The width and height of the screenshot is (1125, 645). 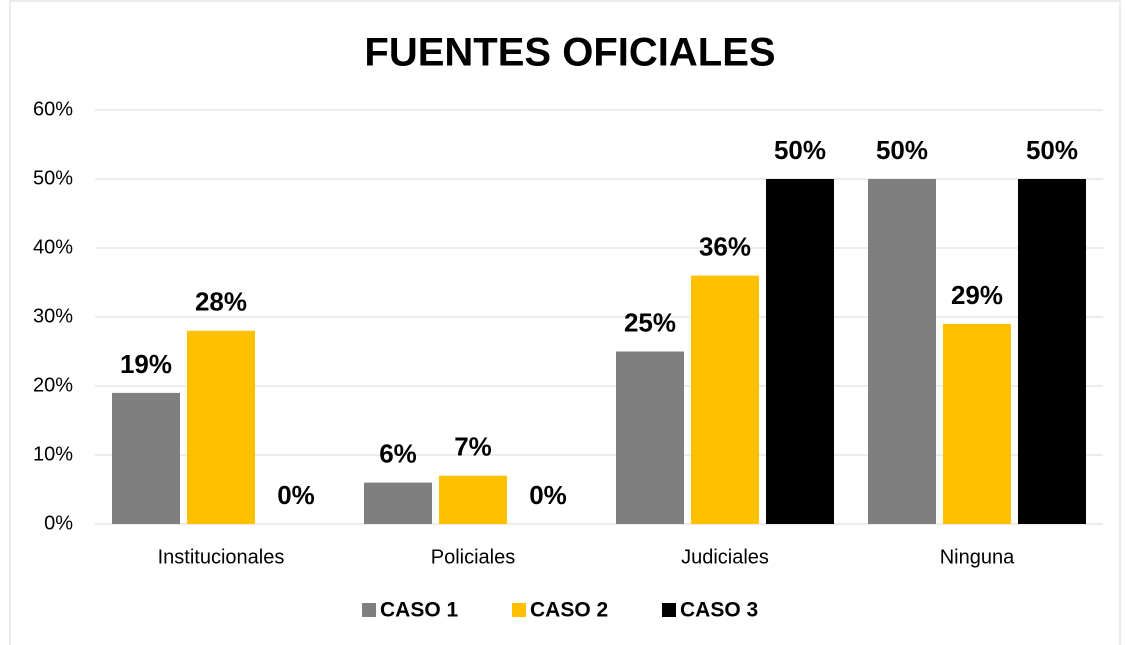 What do you see at coordinates (473, 557) in the screenshot?
I see `x-tick-label: Policiales` at bounding box center [473, 557].